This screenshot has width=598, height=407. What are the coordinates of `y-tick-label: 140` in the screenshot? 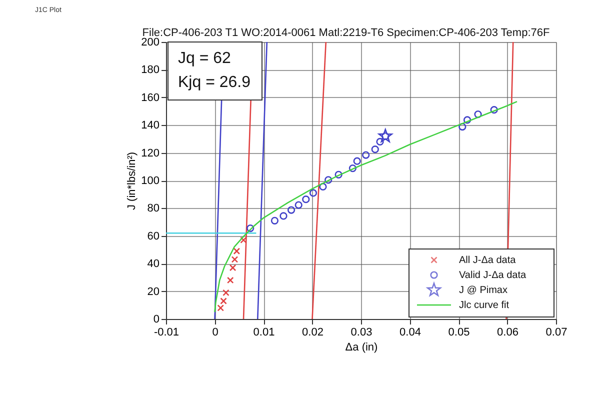 It's located at (150, 126).